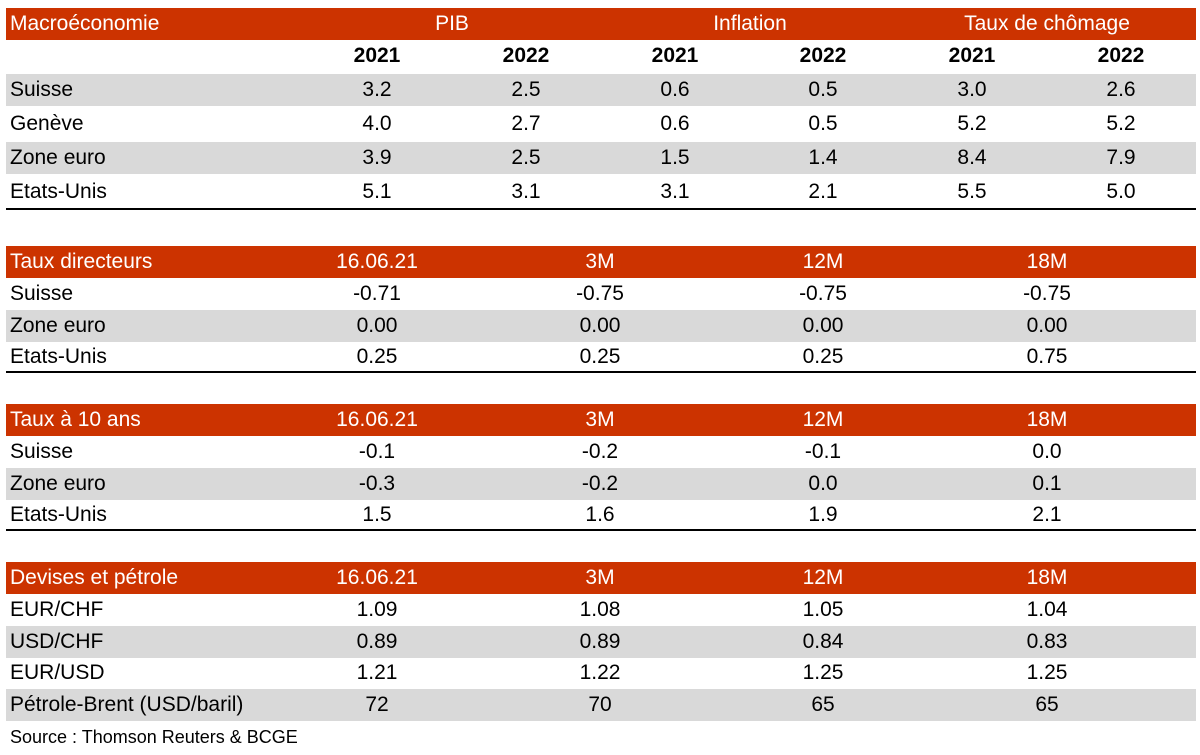 The height and width of the screenshot is (755, 1200). What do you see at coordinates (57, 641) in the screenshot?
I see `row-label: USD/CHF` at bounding box center [57, 641].